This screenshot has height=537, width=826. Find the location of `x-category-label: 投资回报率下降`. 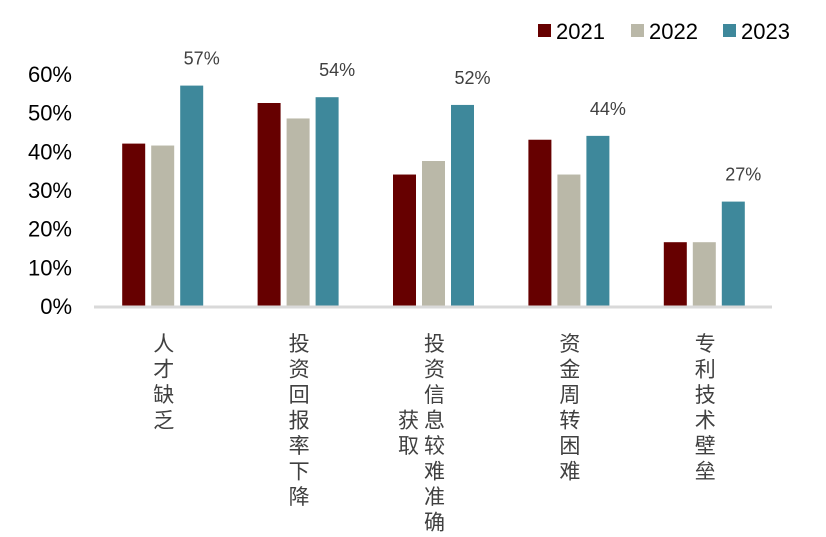

x-category-label: 投资回报率下降 is located at coordinates (298, 420).